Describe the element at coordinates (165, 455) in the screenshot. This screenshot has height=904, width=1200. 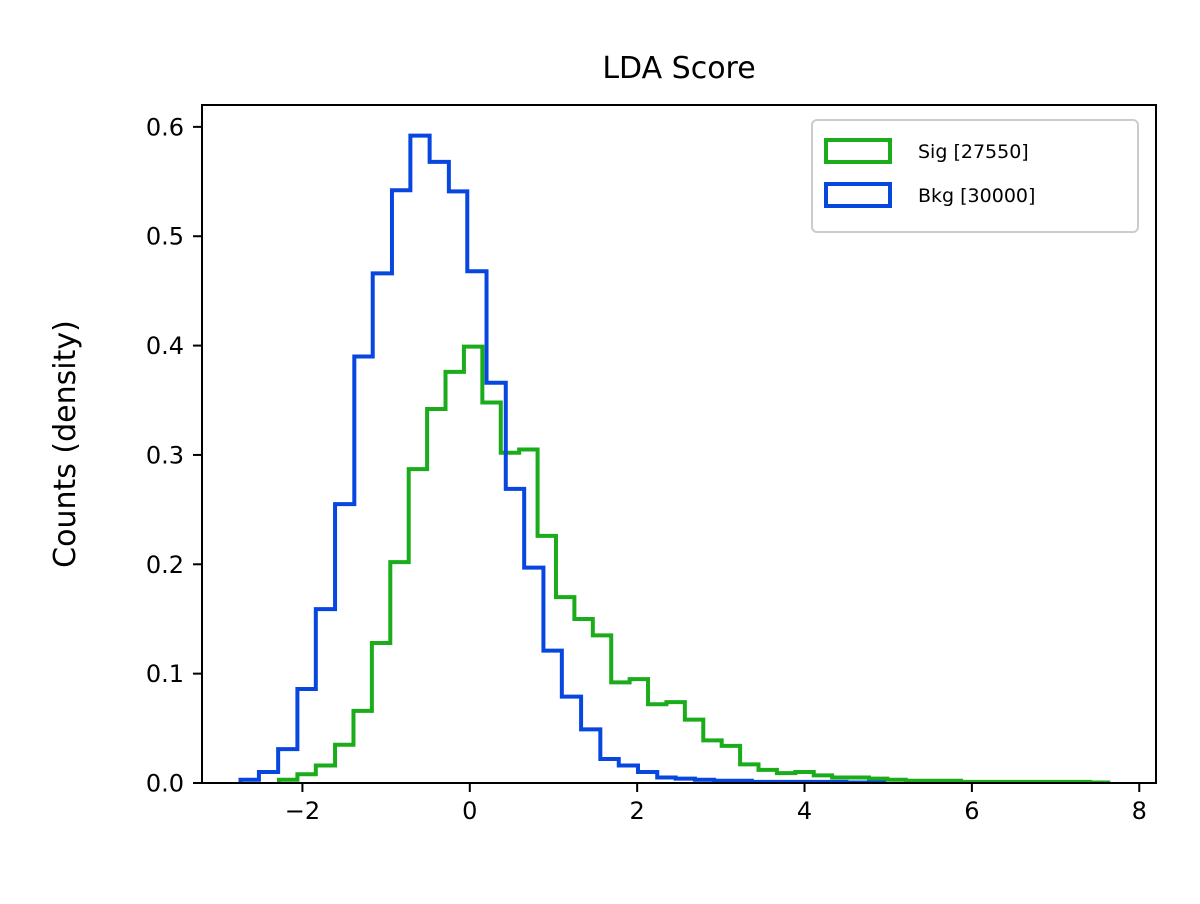
I see `y-tick-label: 0.3` at that location.